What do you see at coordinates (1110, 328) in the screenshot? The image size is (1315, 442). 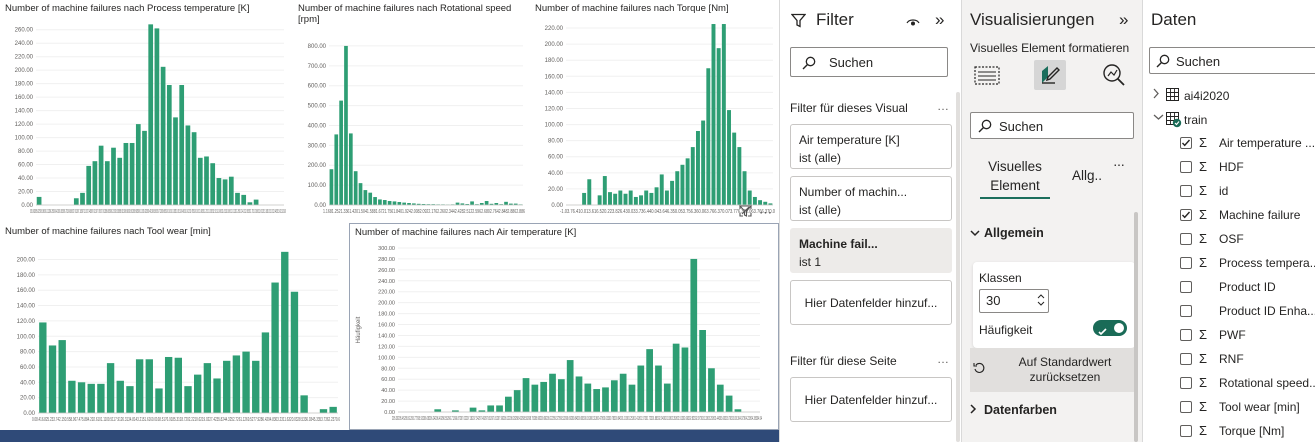 I see `frequency-toggle` at bounding box center [1110, 328].